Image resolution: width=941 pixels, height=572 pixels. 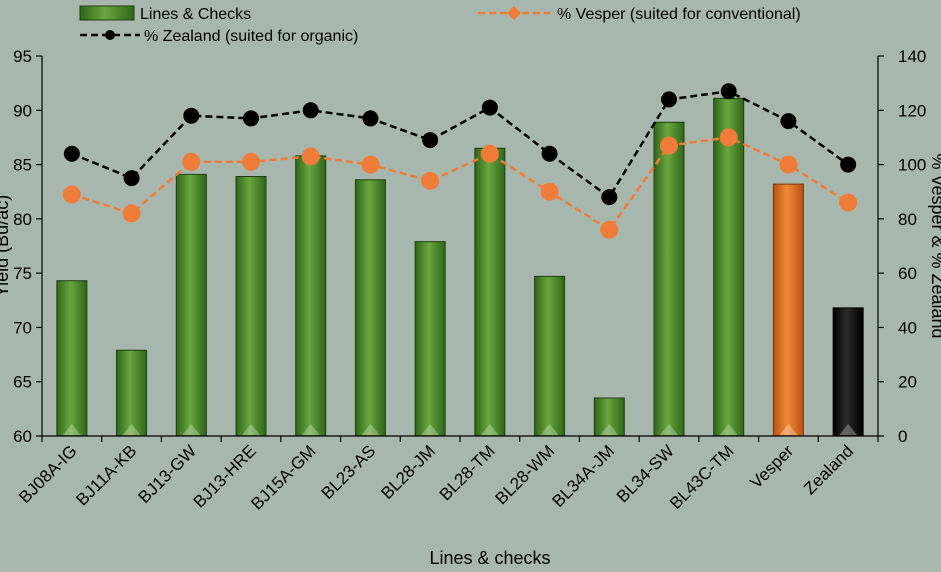 What do you see at coordinates (912, 165) in the screenshot?
I see `right-tick-label: 100` at bounding box center [912, 165].